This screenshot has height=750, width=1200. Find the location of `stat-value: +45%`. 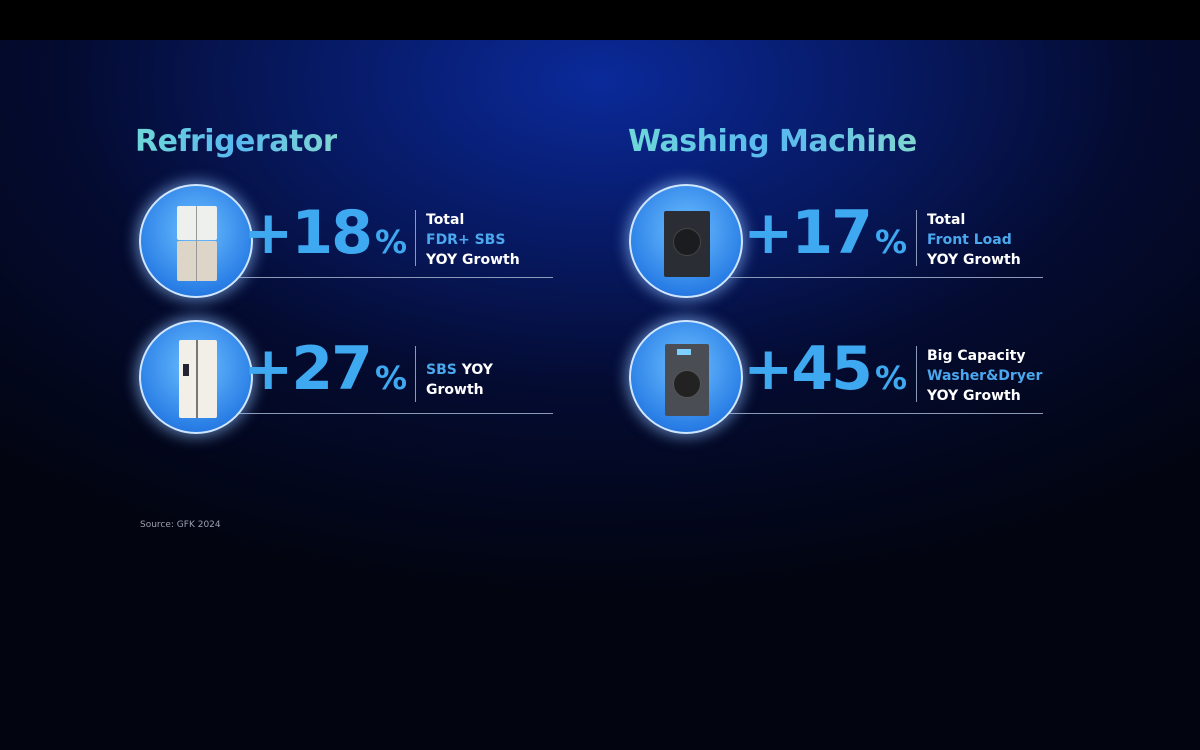

stat-value: +45% is located at coordinates (825, 369).